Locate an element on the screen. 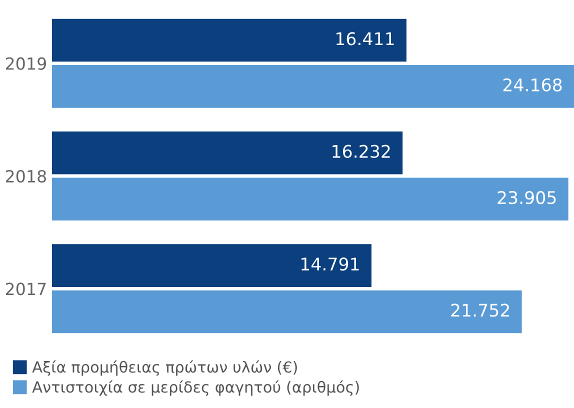  data-label: 21.752 is located at coordinates (480, 310).